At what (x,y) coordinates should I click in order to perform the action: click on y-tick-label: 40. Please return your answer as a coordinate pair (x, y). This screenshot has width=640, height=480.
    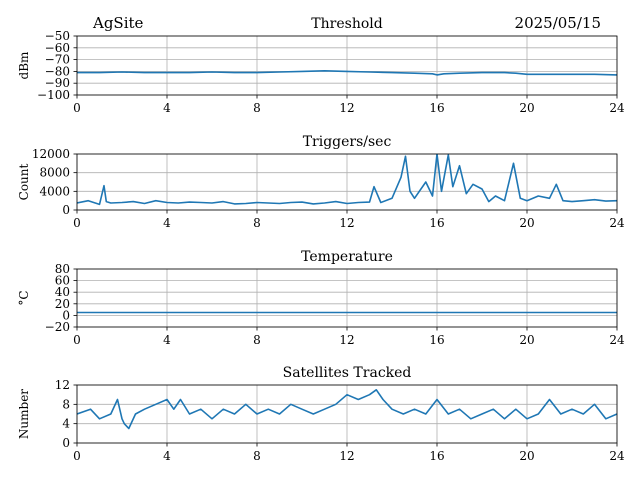
    Looking at the image, I should click on (62, 292).